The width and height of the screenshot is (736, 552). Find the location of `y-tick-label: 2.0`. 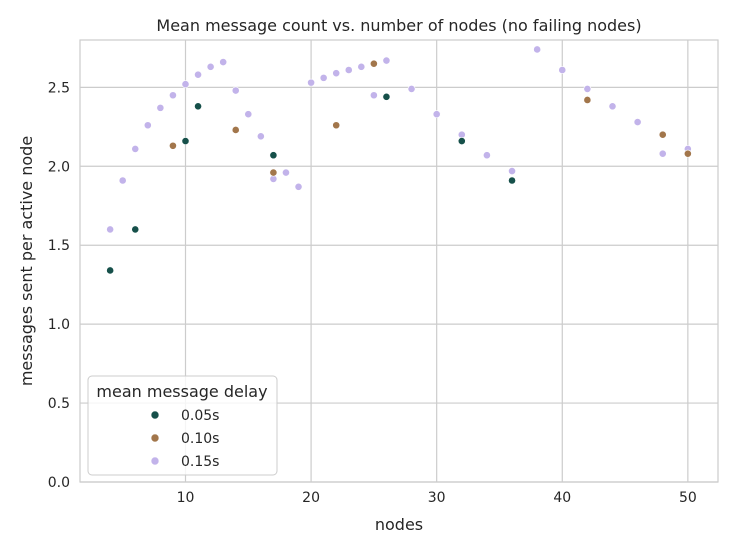

y-tick-label: 2.0 is located at coordinates (59, 167).